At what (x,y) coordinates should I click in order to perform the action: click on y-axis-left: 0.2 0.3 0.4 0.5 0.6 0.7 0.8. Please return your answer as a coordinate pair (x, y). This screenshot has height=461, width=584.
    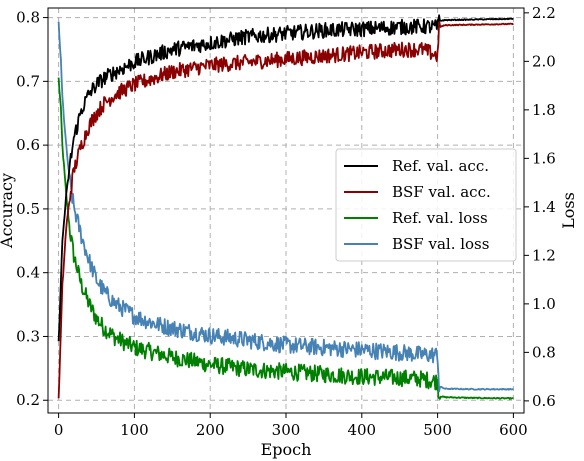
    Looking at the image, I should click on (32, 209).